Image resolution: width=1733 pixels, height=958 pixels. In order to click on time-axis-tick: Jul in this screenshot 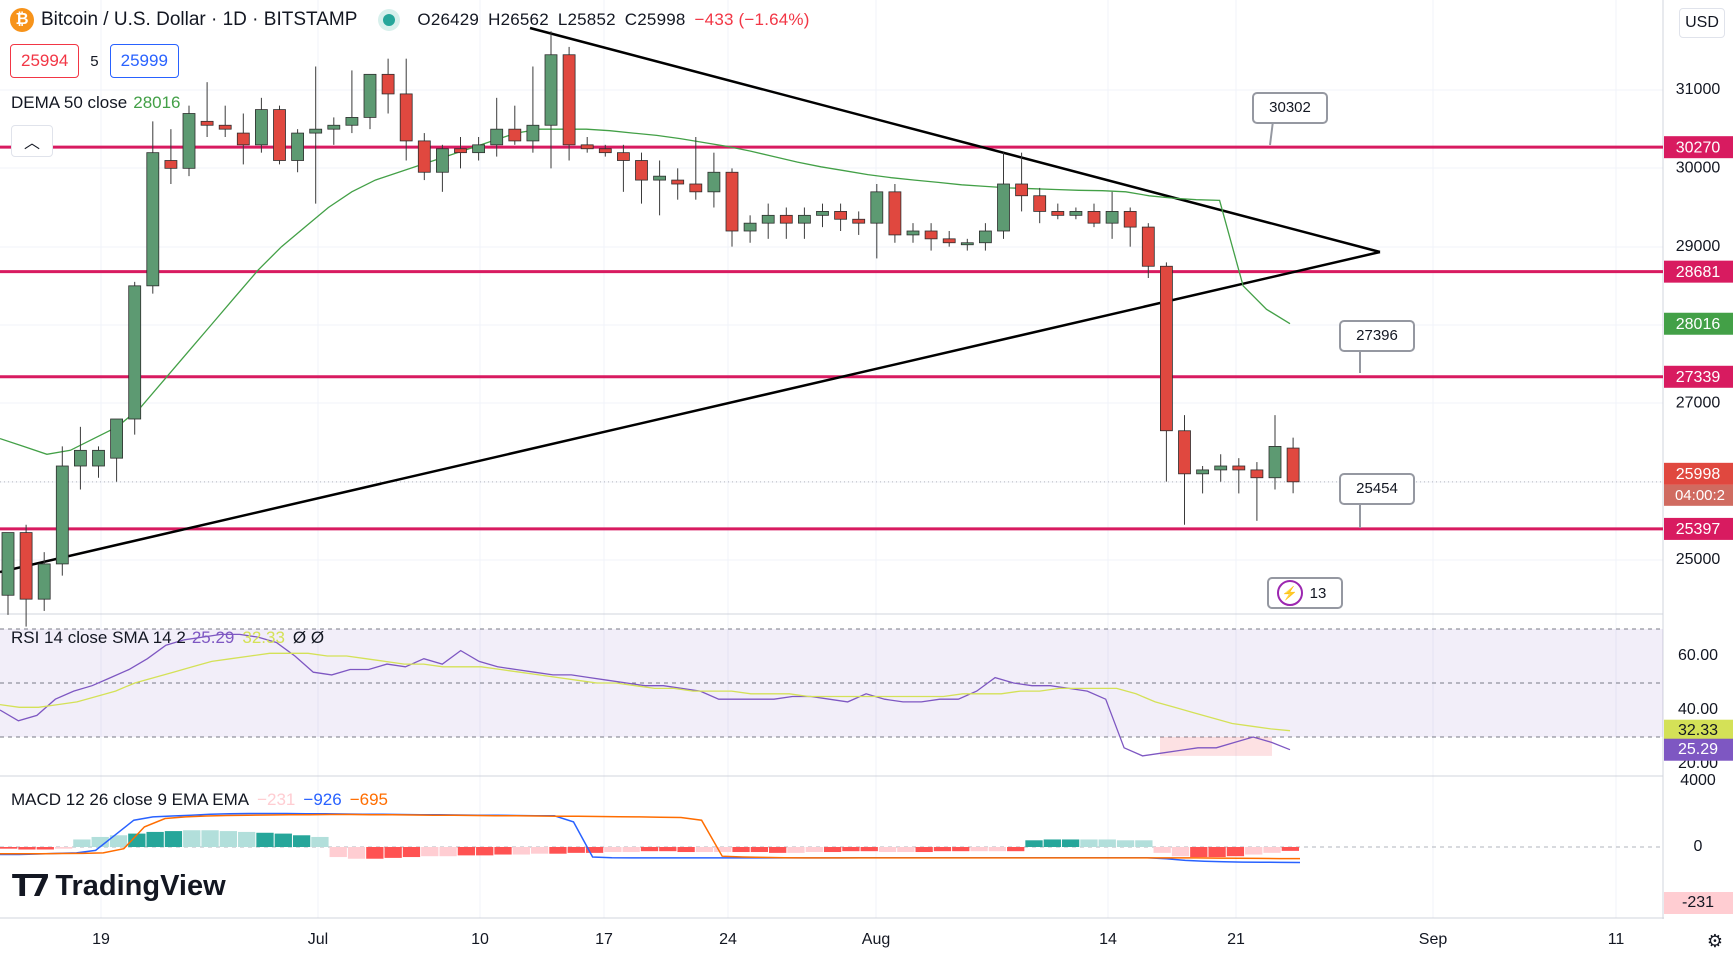, I will do `click(318, 939)`.